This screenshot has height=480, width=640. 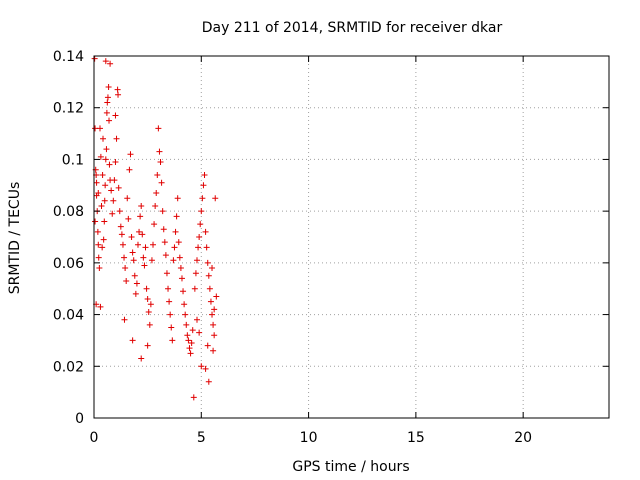 What do you see at coordinates (68, 238) in the screenshot?
I see `y-tick-labels: 0 0.02 0.04 0.06 0.08 0.1 0.12 0.14` at bounding box center [68, 238].